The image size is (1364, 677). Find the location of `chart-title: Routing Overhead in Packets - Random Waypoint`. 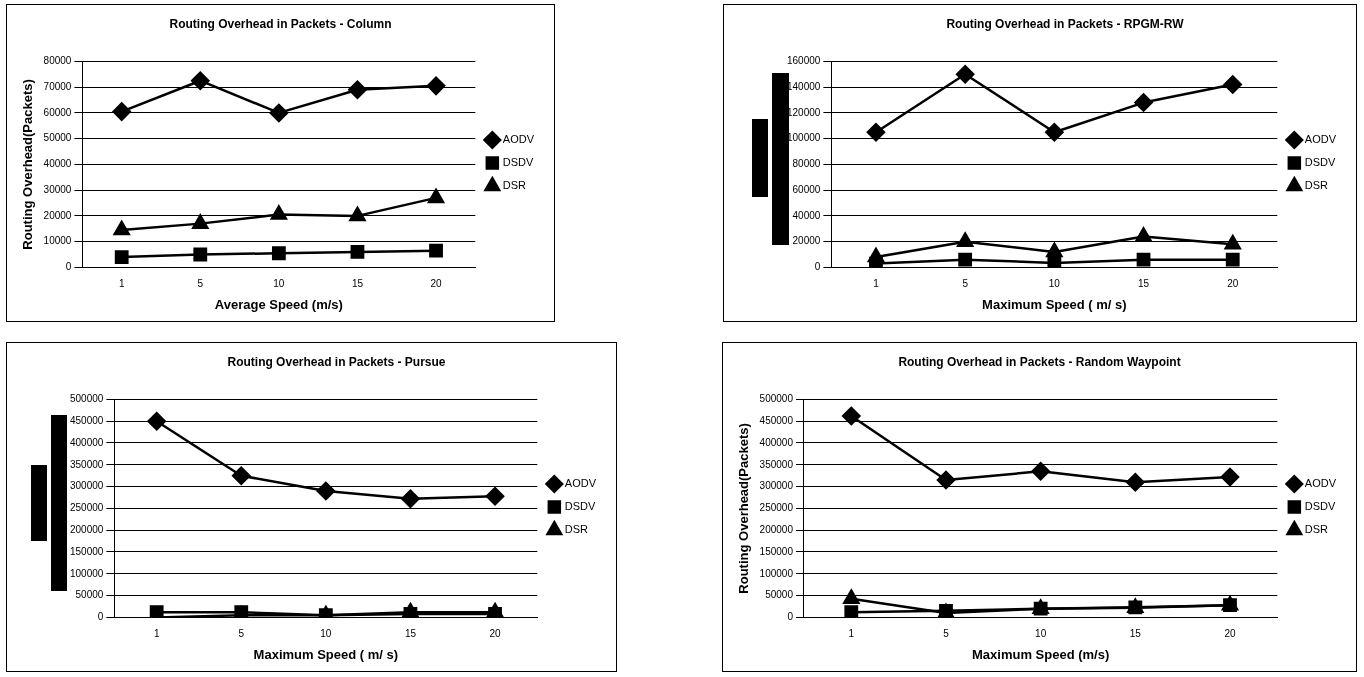

chart-title: Routing Overhead in Packets - Random Waypoint is located at coordinates (1039, 361).